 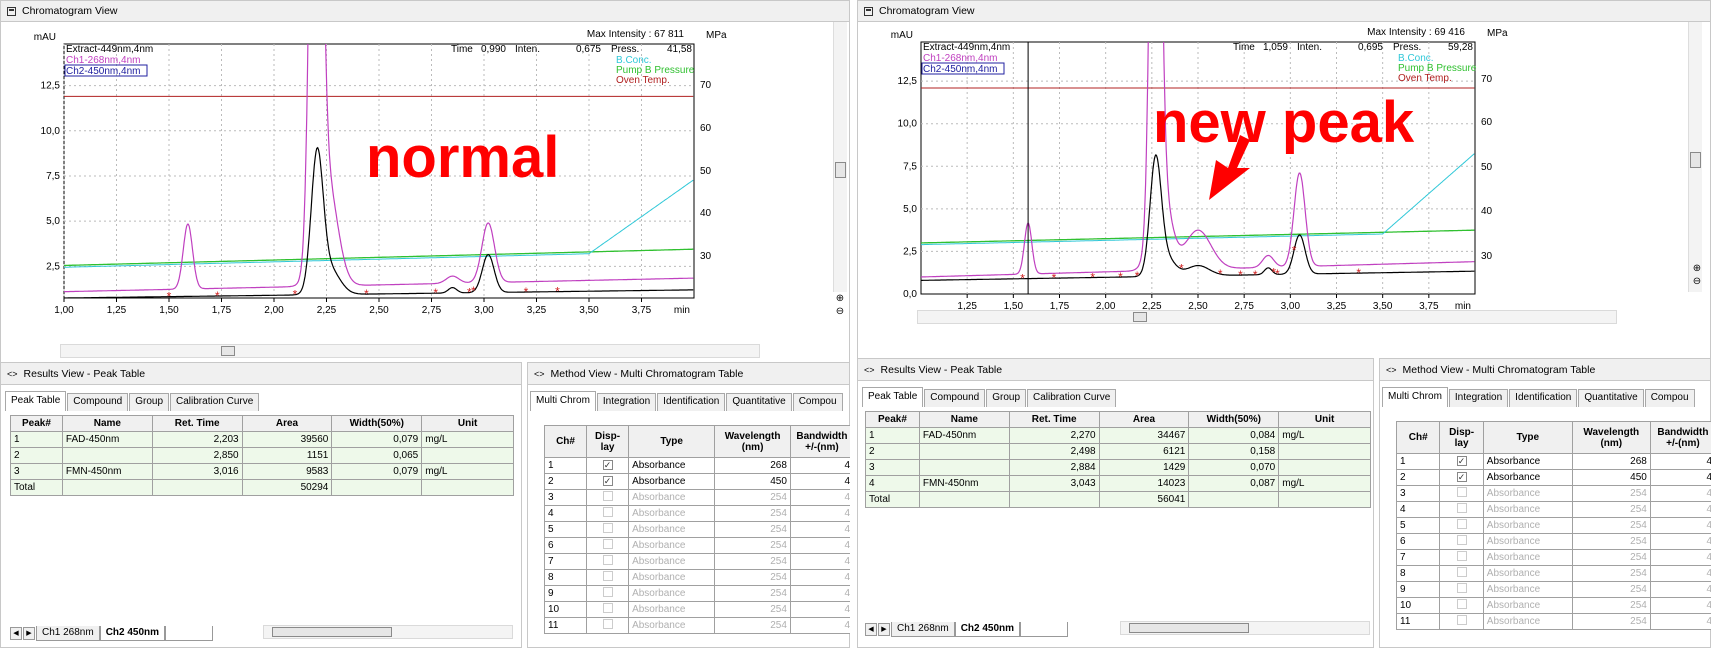 I want to click on table-row: Total 56041, so click(x=1118, y=499).